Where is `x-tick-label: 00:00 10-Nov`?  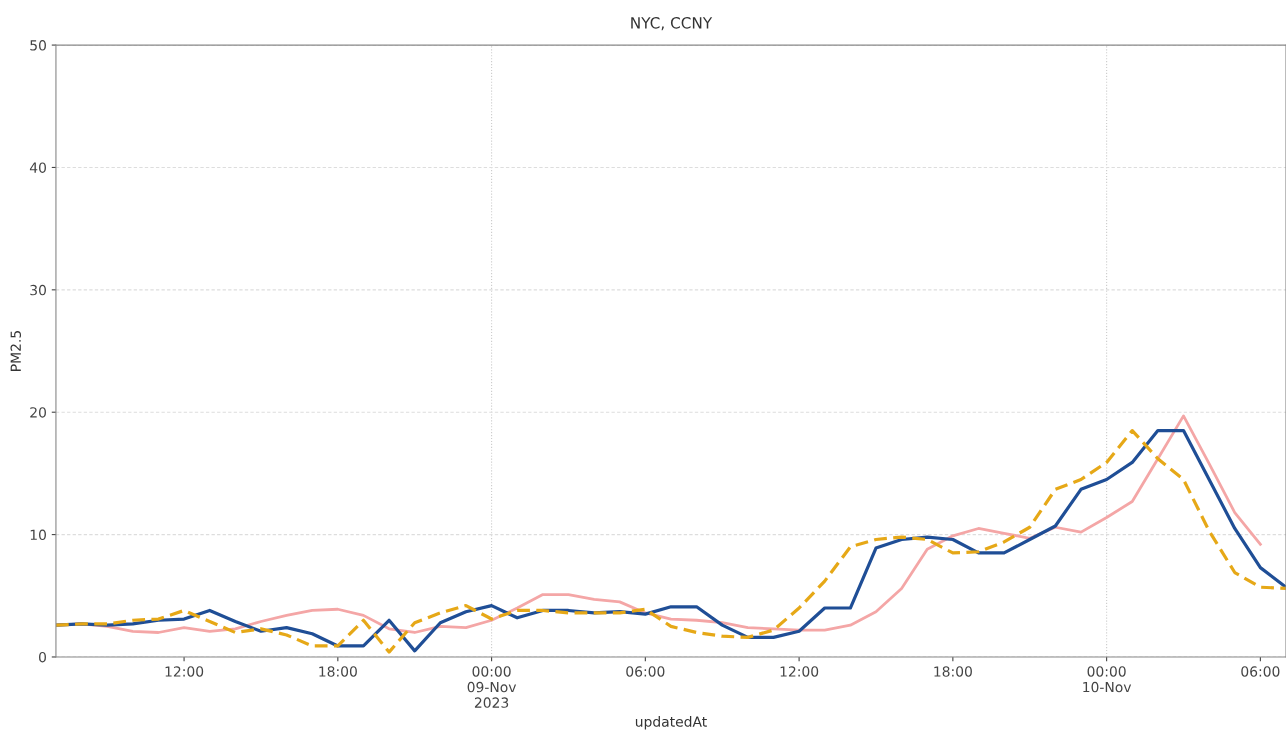
x-tick-label: 00:00 10-Nov is located at coordinates (1107, 679).